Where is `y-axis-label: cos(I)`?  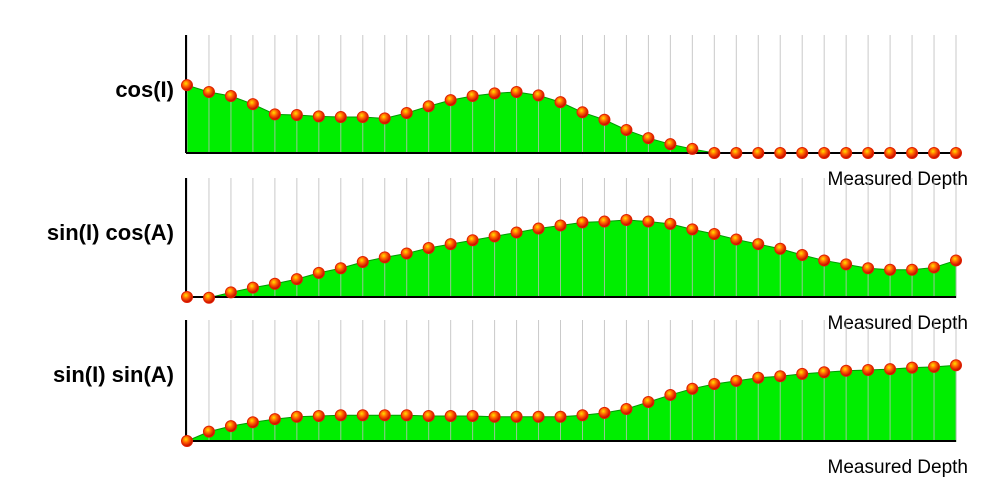
y-axis-label: cos(I) is located at coordinates (144, 89).